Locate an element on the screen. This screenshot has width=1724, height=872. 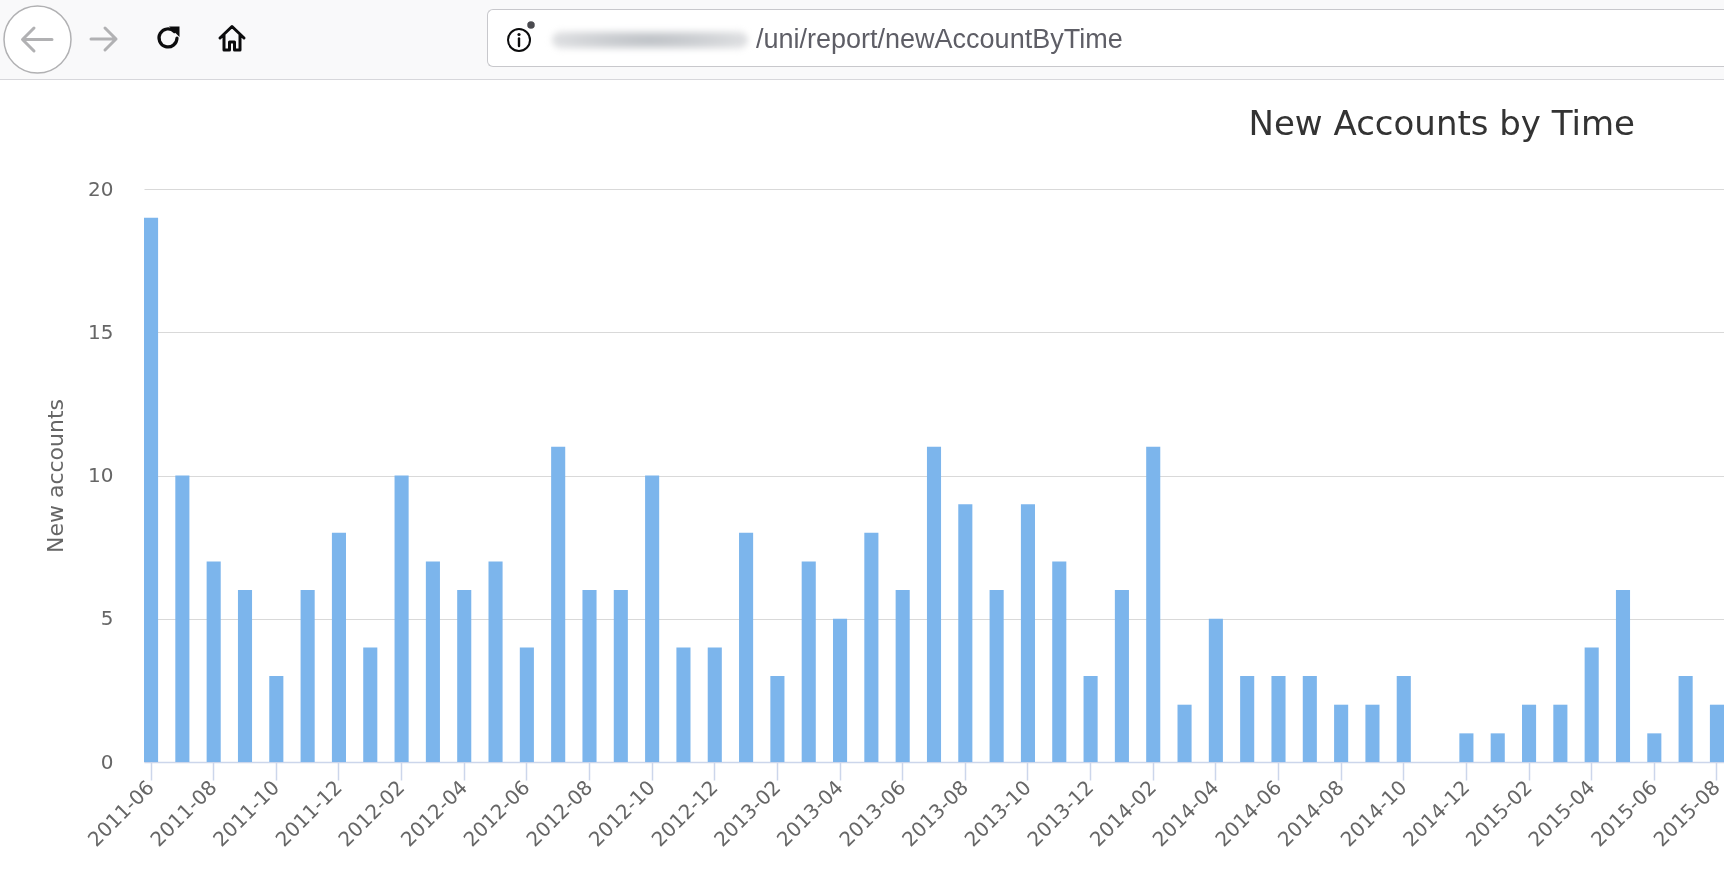
y-tick-label: 0 is located at coordinates (107, 761).